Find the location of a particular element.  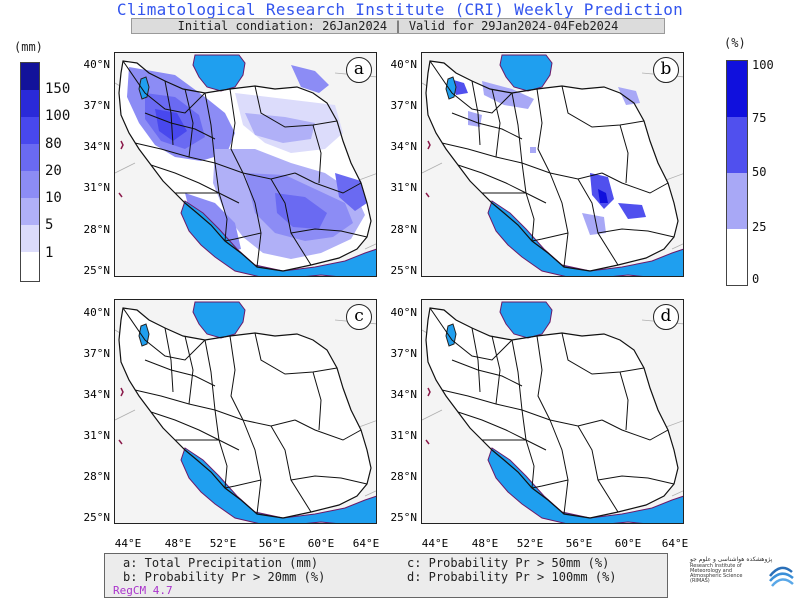

panel-label: a is located at coordinates (359, 70).